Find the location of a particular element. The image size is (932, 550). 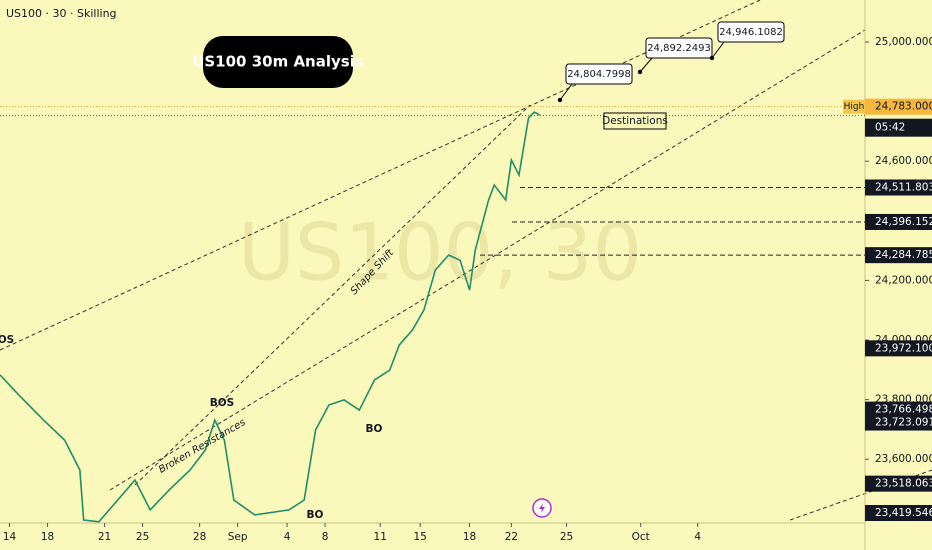

title-box is located at coordinates (278, 62).